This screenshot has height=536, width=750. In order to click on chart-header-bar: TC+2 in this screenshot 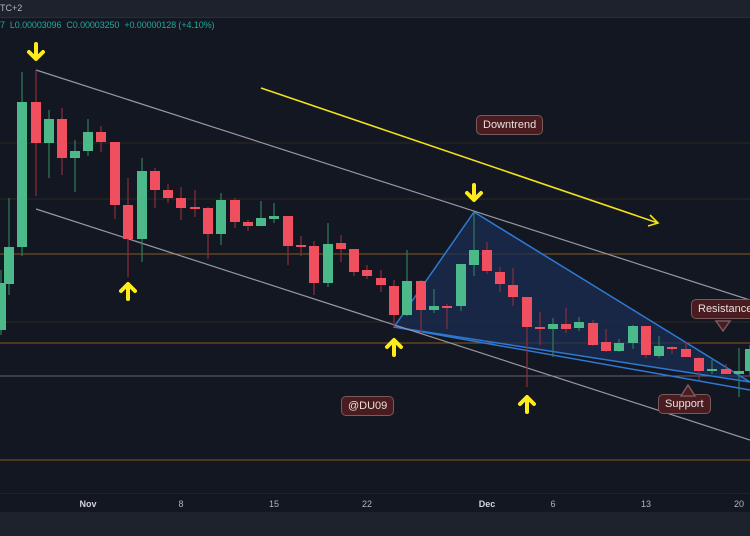, I will do `click(375, 9)`.